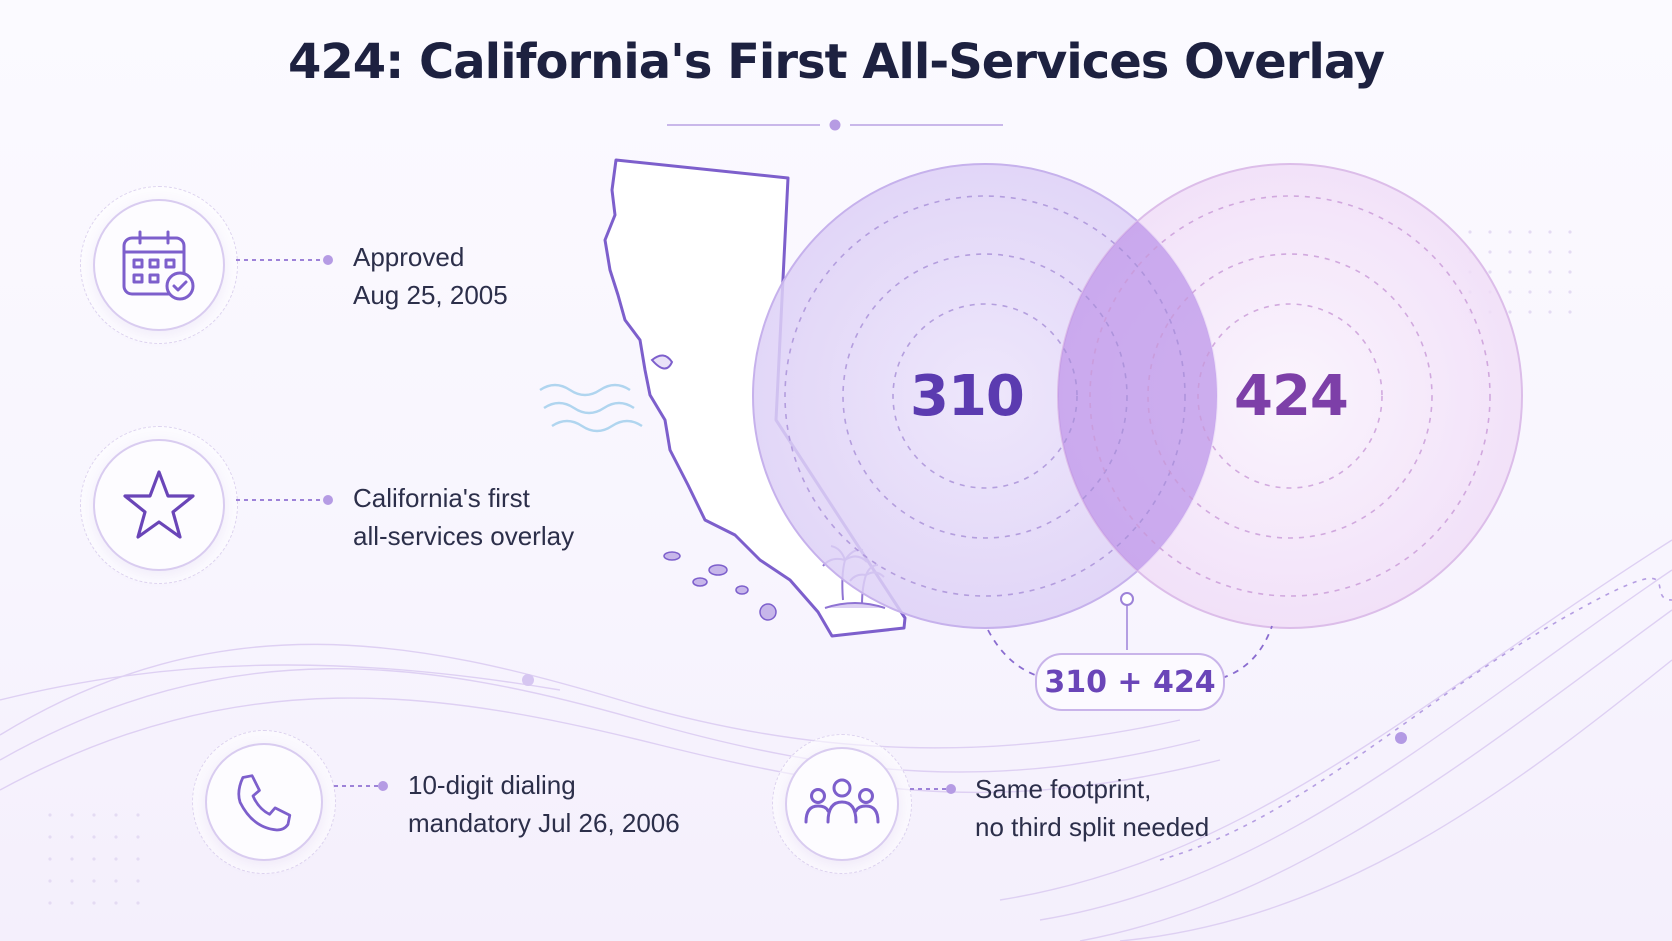 This screenshot has width=1672, height=941. Describe the element at coordinates (1063, 789) in the screenshot. I see `feature-same-footprint-line-1: Same footprint,` at that location.